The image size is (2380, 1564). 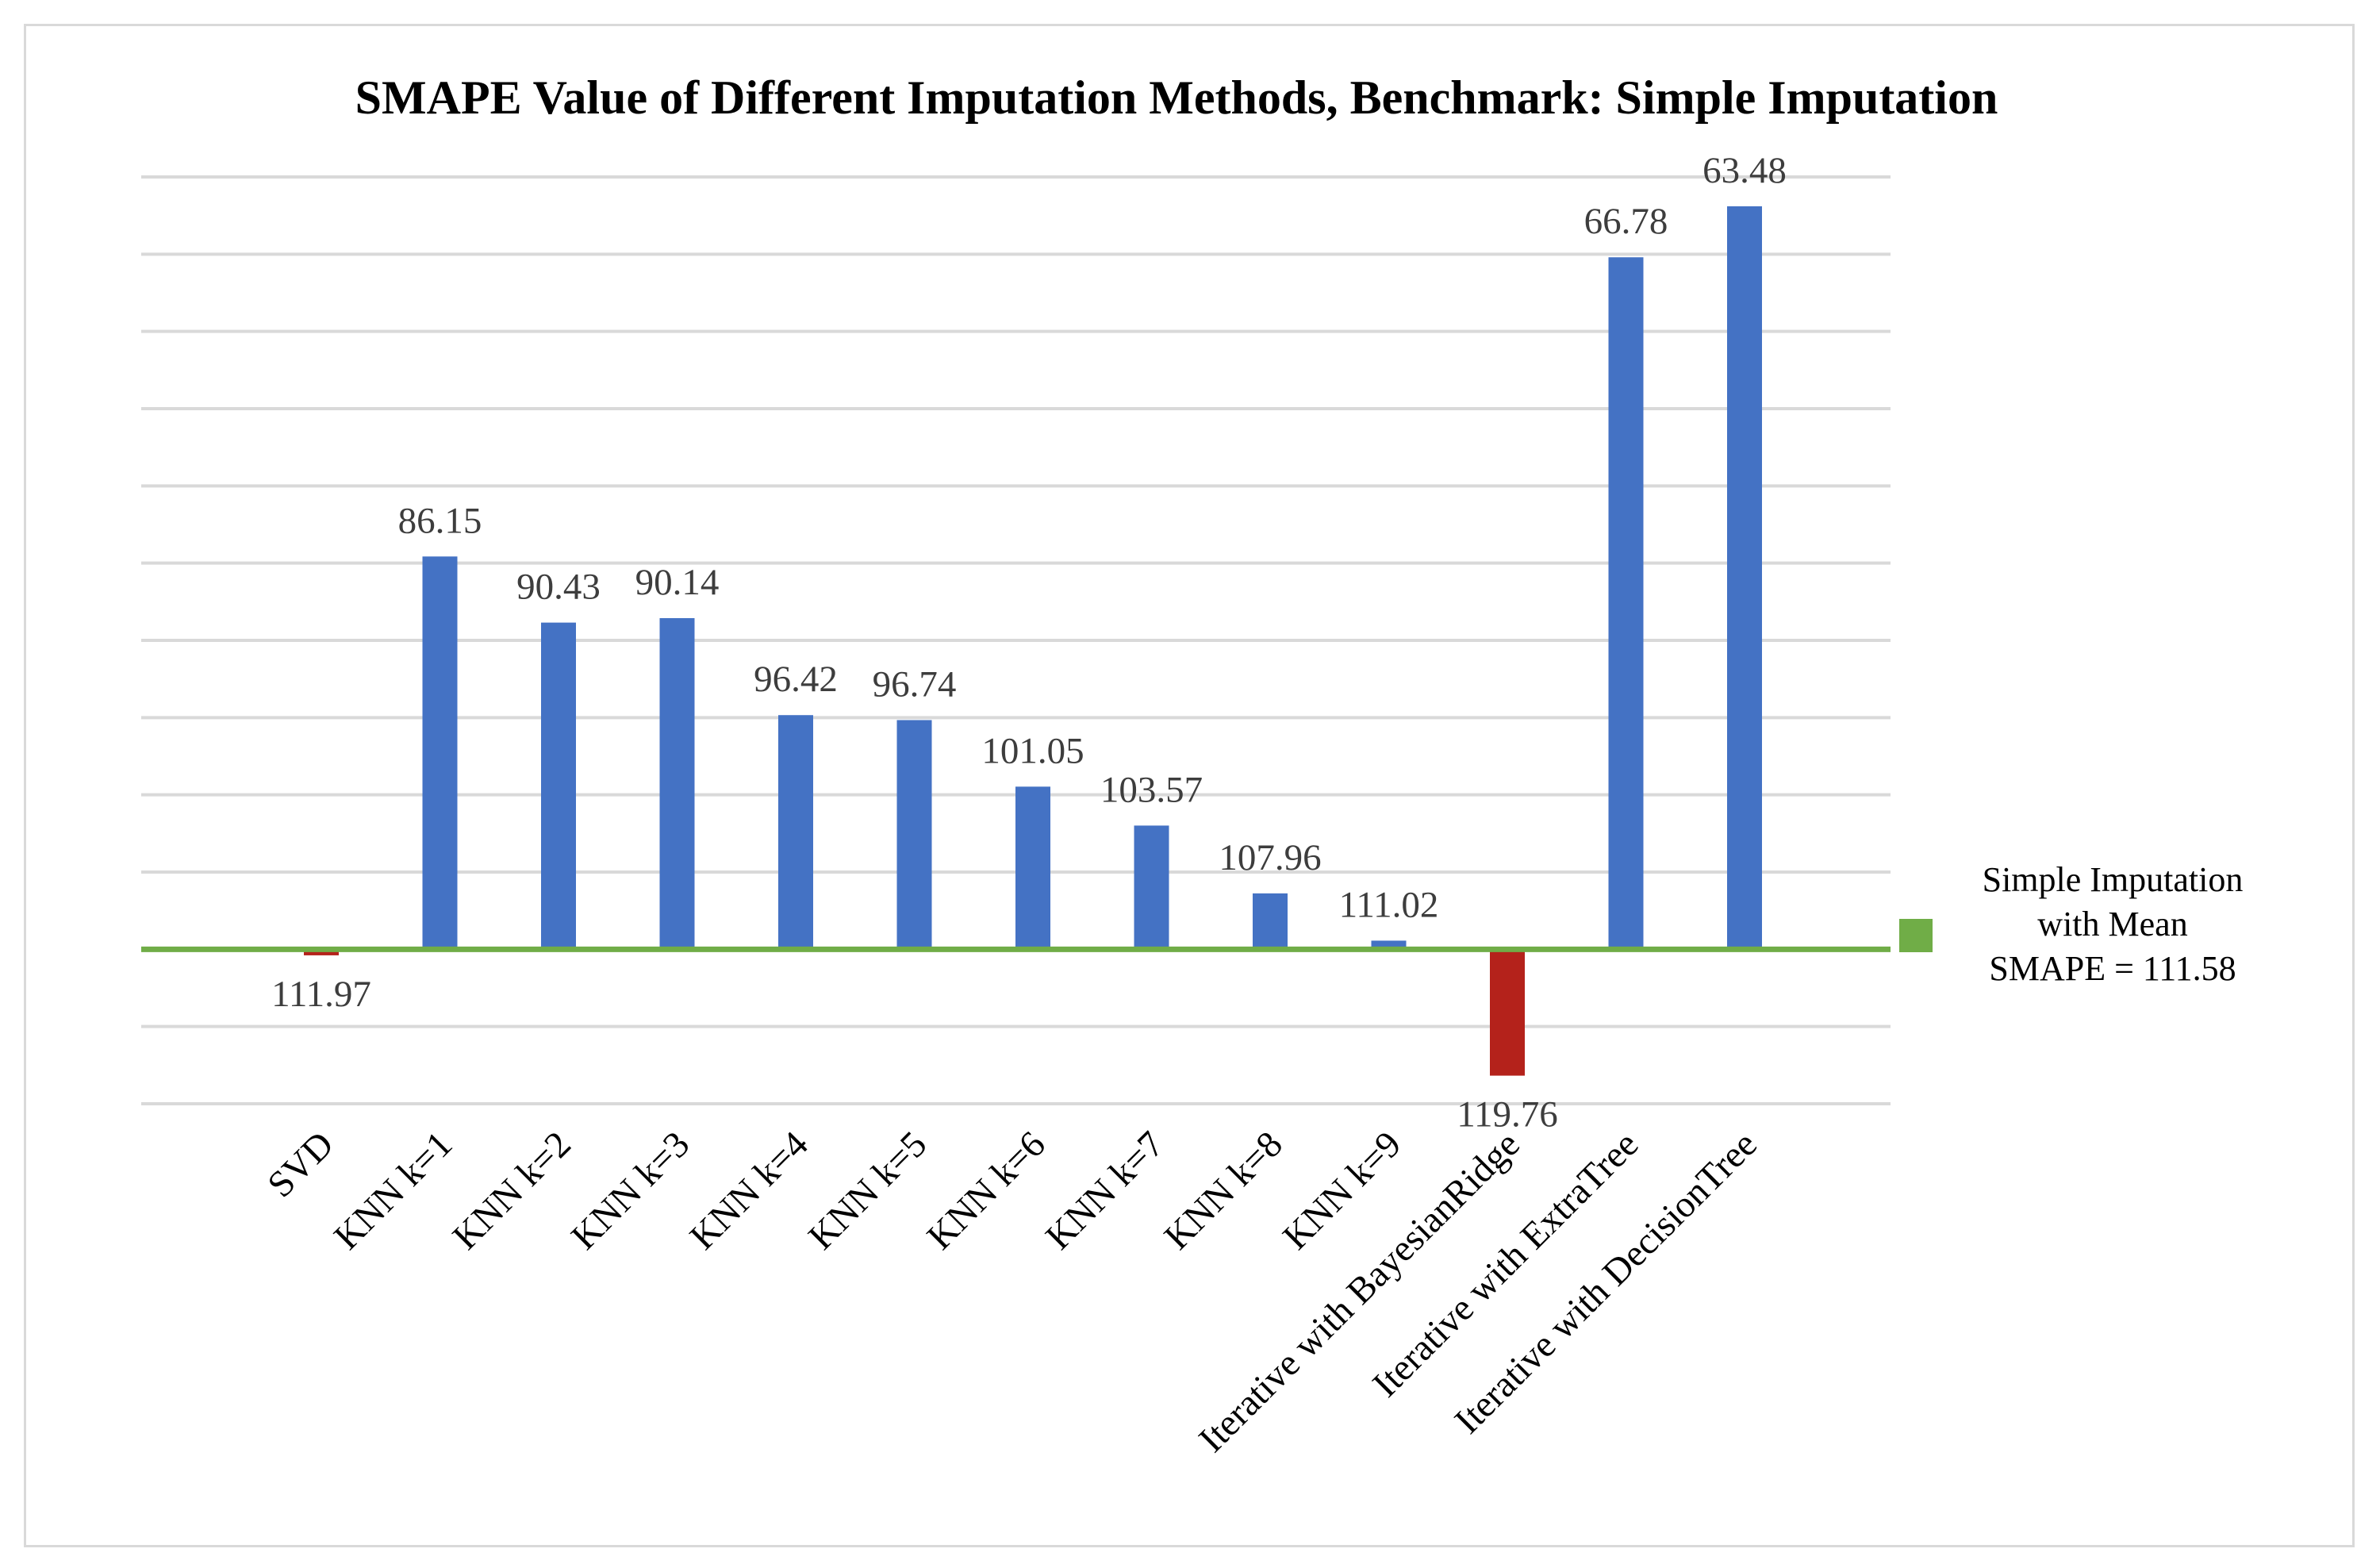 What do you see at coordinates (440, 520) in the screenshot?
I see `data-label: 86.15` at bounding box center [440, 520].